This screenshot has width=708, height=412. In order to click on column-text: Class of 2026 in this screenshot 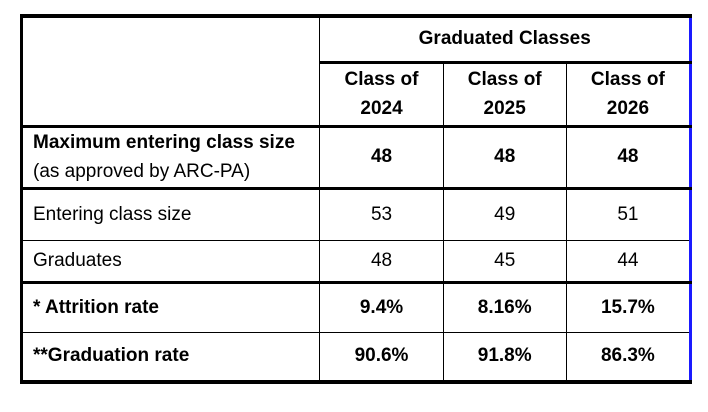, I will do `click(627, 94)`.